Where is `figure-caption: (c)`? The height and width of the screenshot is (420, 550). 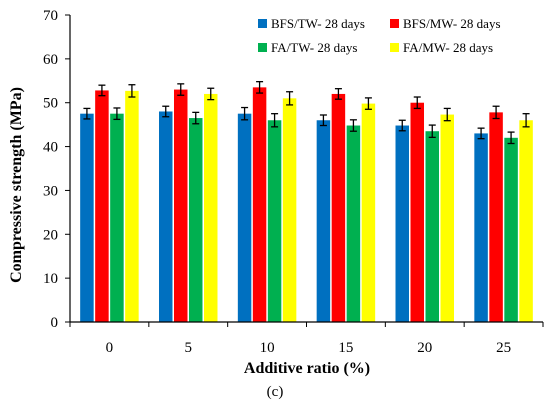 figure-caption: (c) is located at coordinates (275, 392).